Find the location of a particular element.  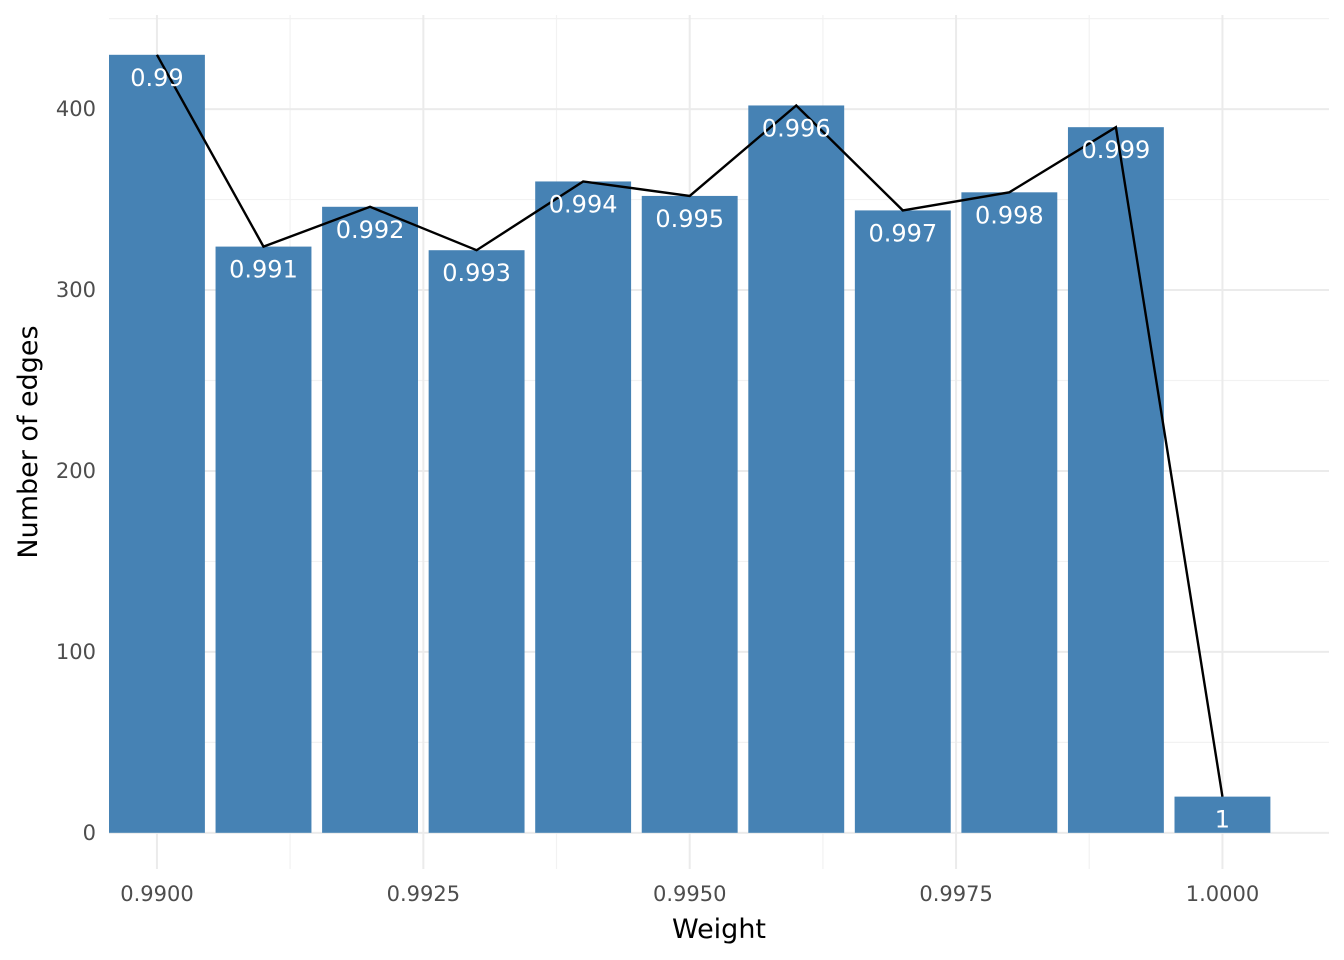

bar-value-label: 0.997 is located at coordinates (902, 233).